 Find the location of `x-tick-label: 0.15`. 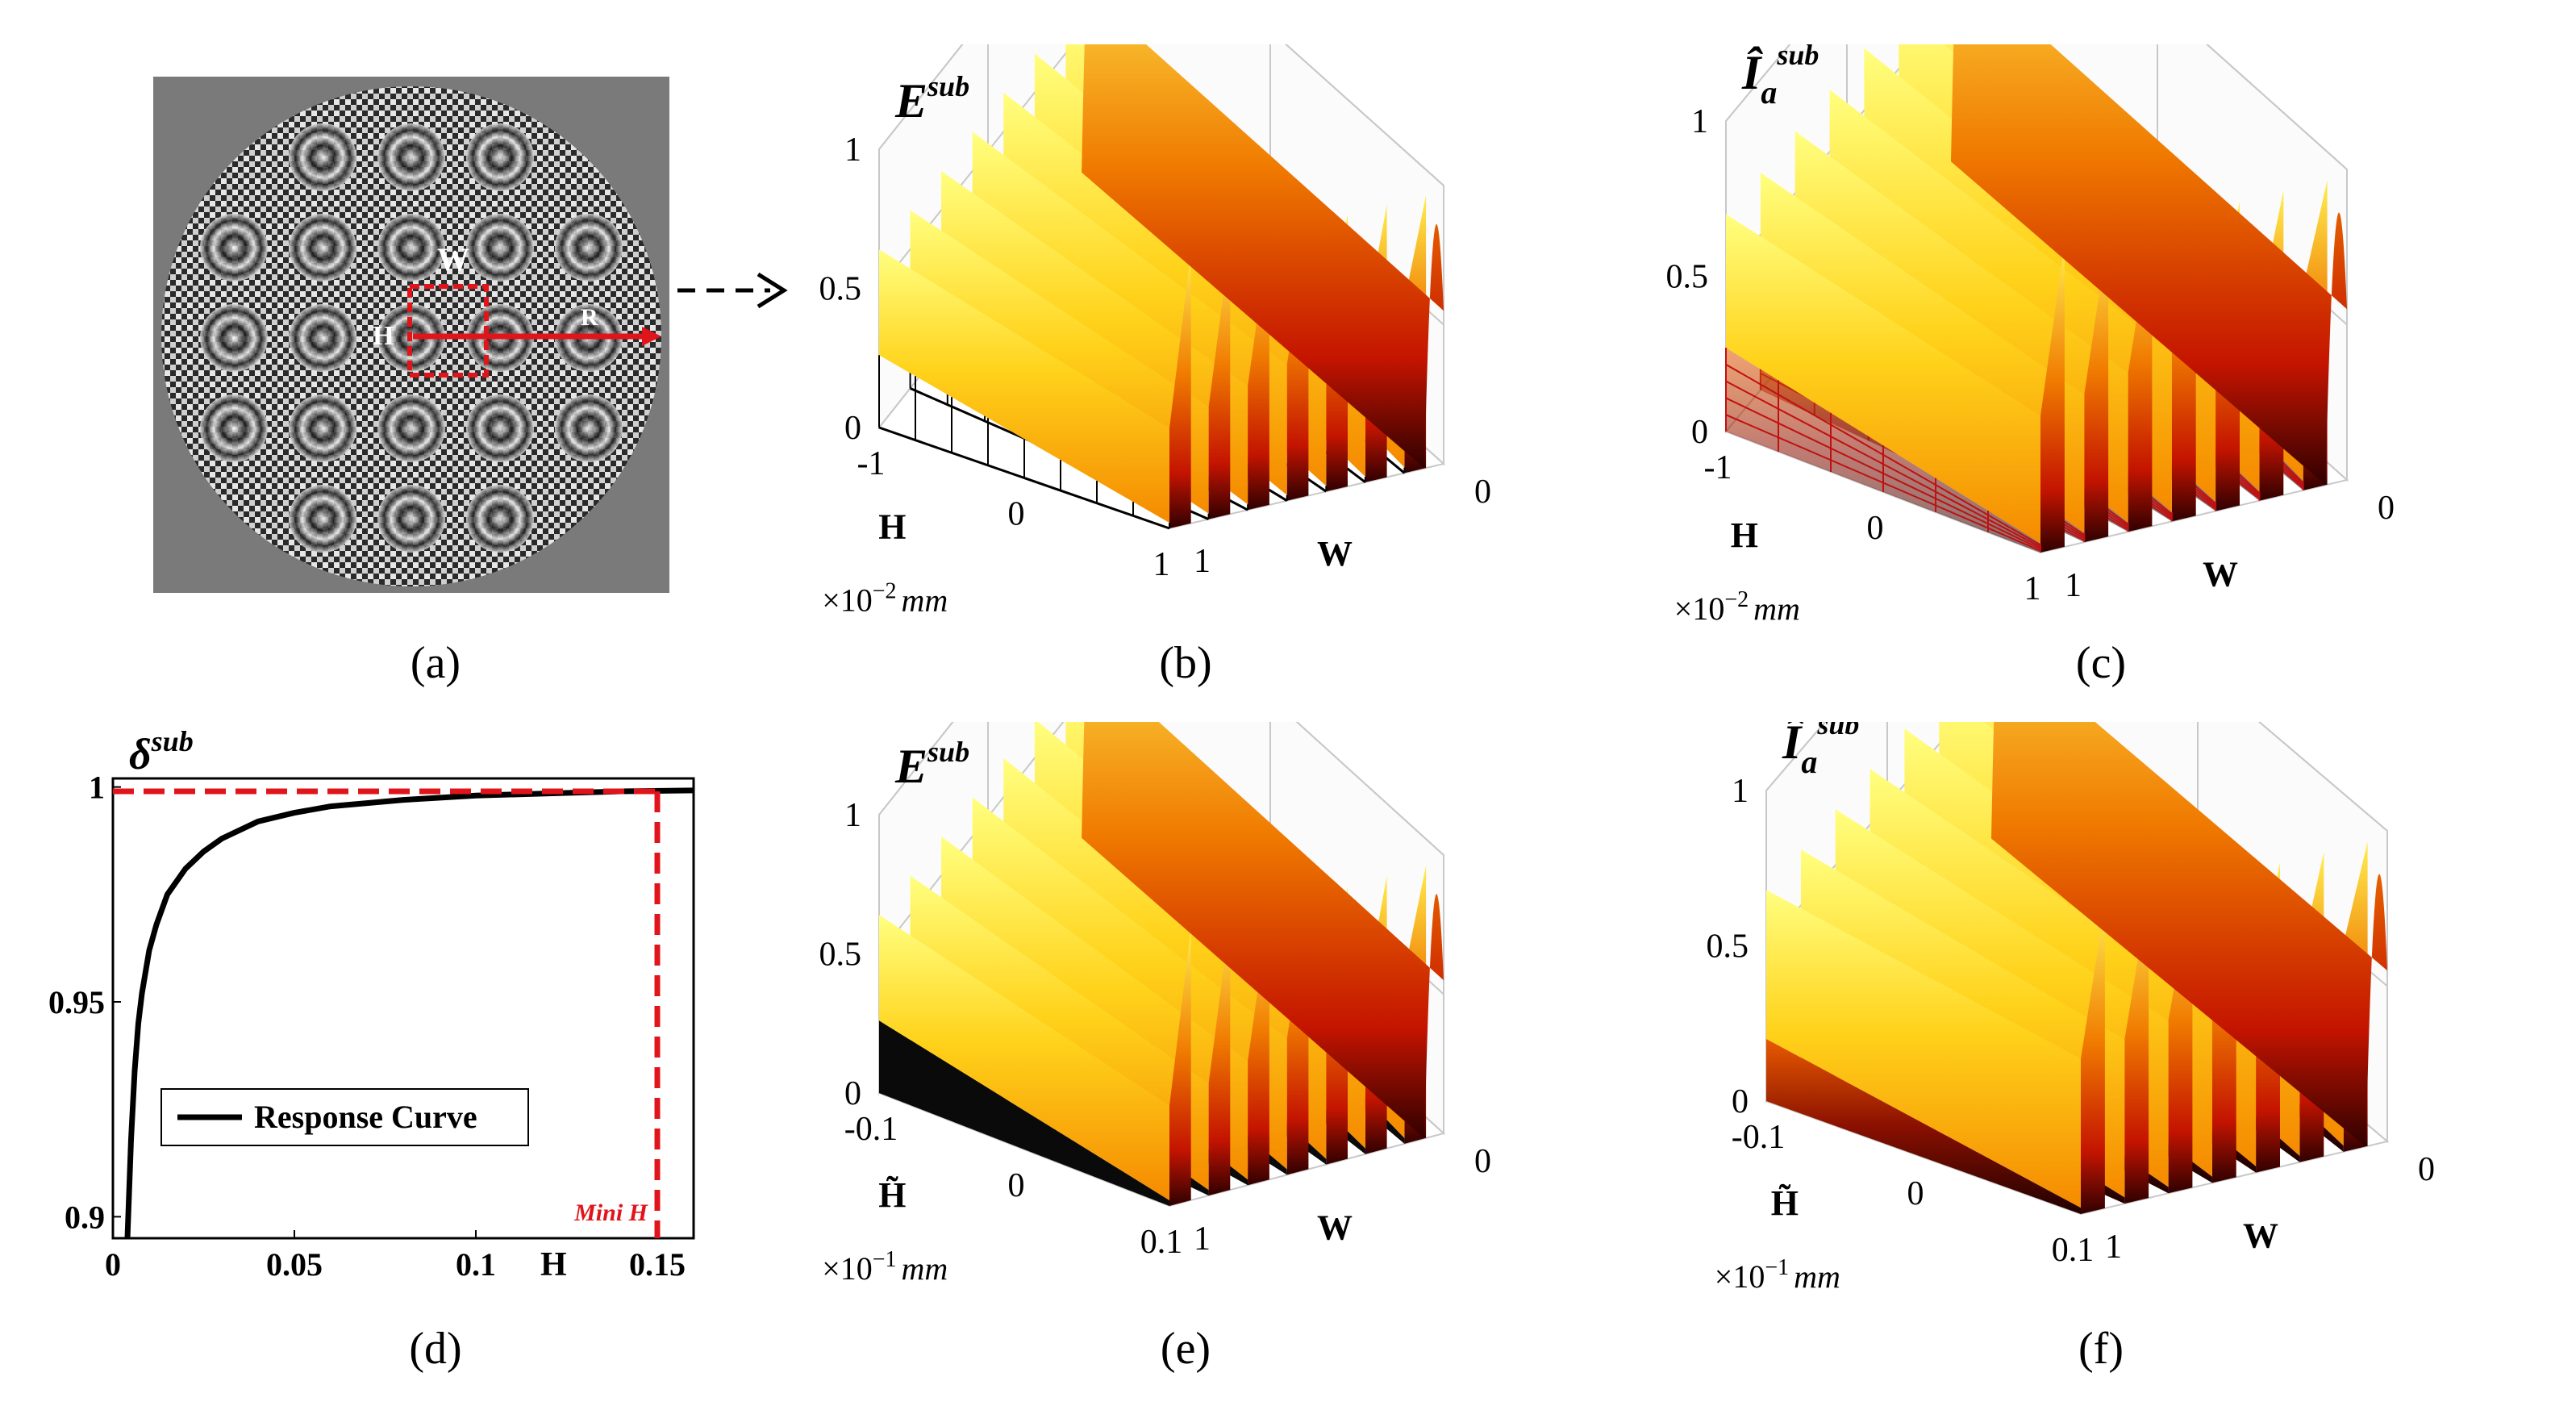

x-tick-label: 0.15 is located at coordinates (657, 1264).